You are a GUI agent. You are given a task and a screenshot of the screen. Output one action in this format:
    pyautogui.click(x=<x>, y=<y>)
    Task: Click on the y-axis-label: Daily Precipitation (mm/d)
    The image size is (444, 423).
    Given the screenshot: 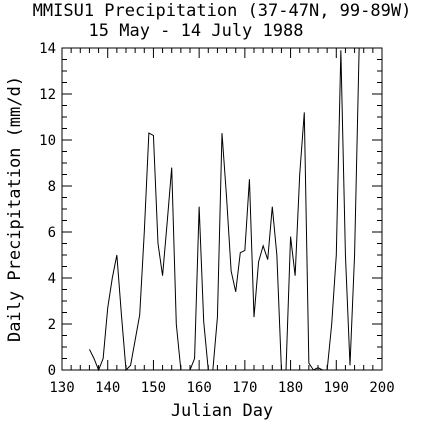 What is the action you would take?
    pyautogui.click(x=15, y=209)
    